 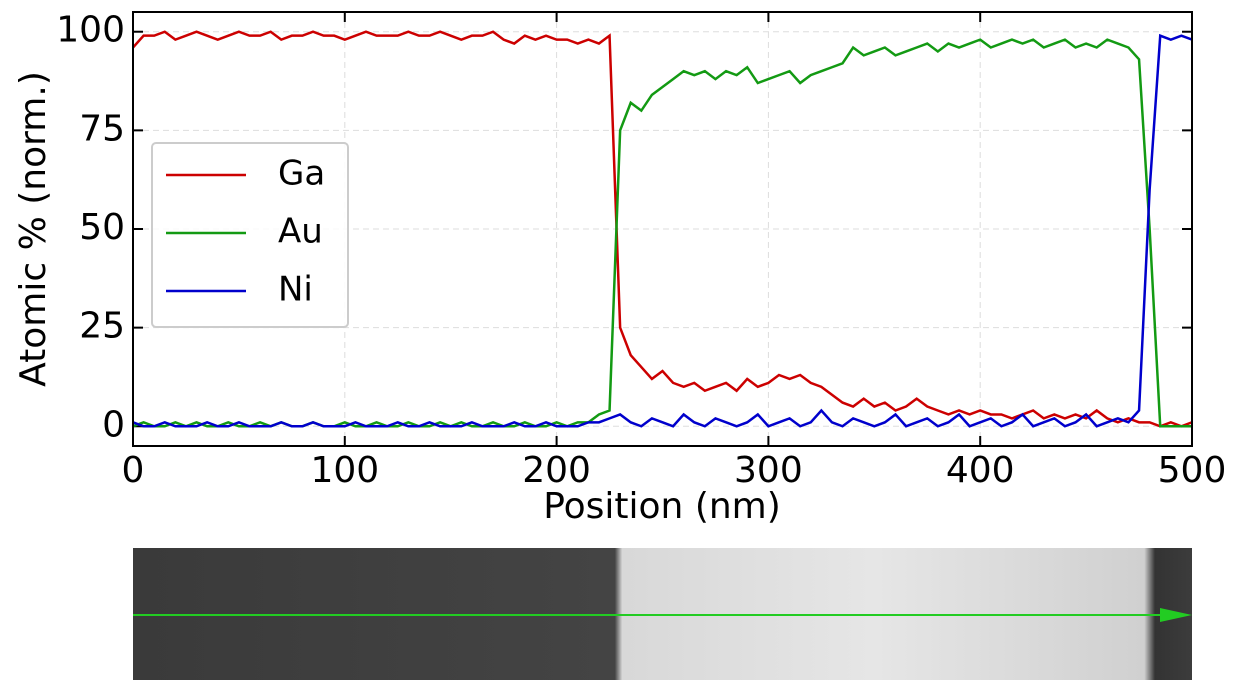 I want to click on y-axis-label: Atomic % (norm.), so click(x=33, y=229).